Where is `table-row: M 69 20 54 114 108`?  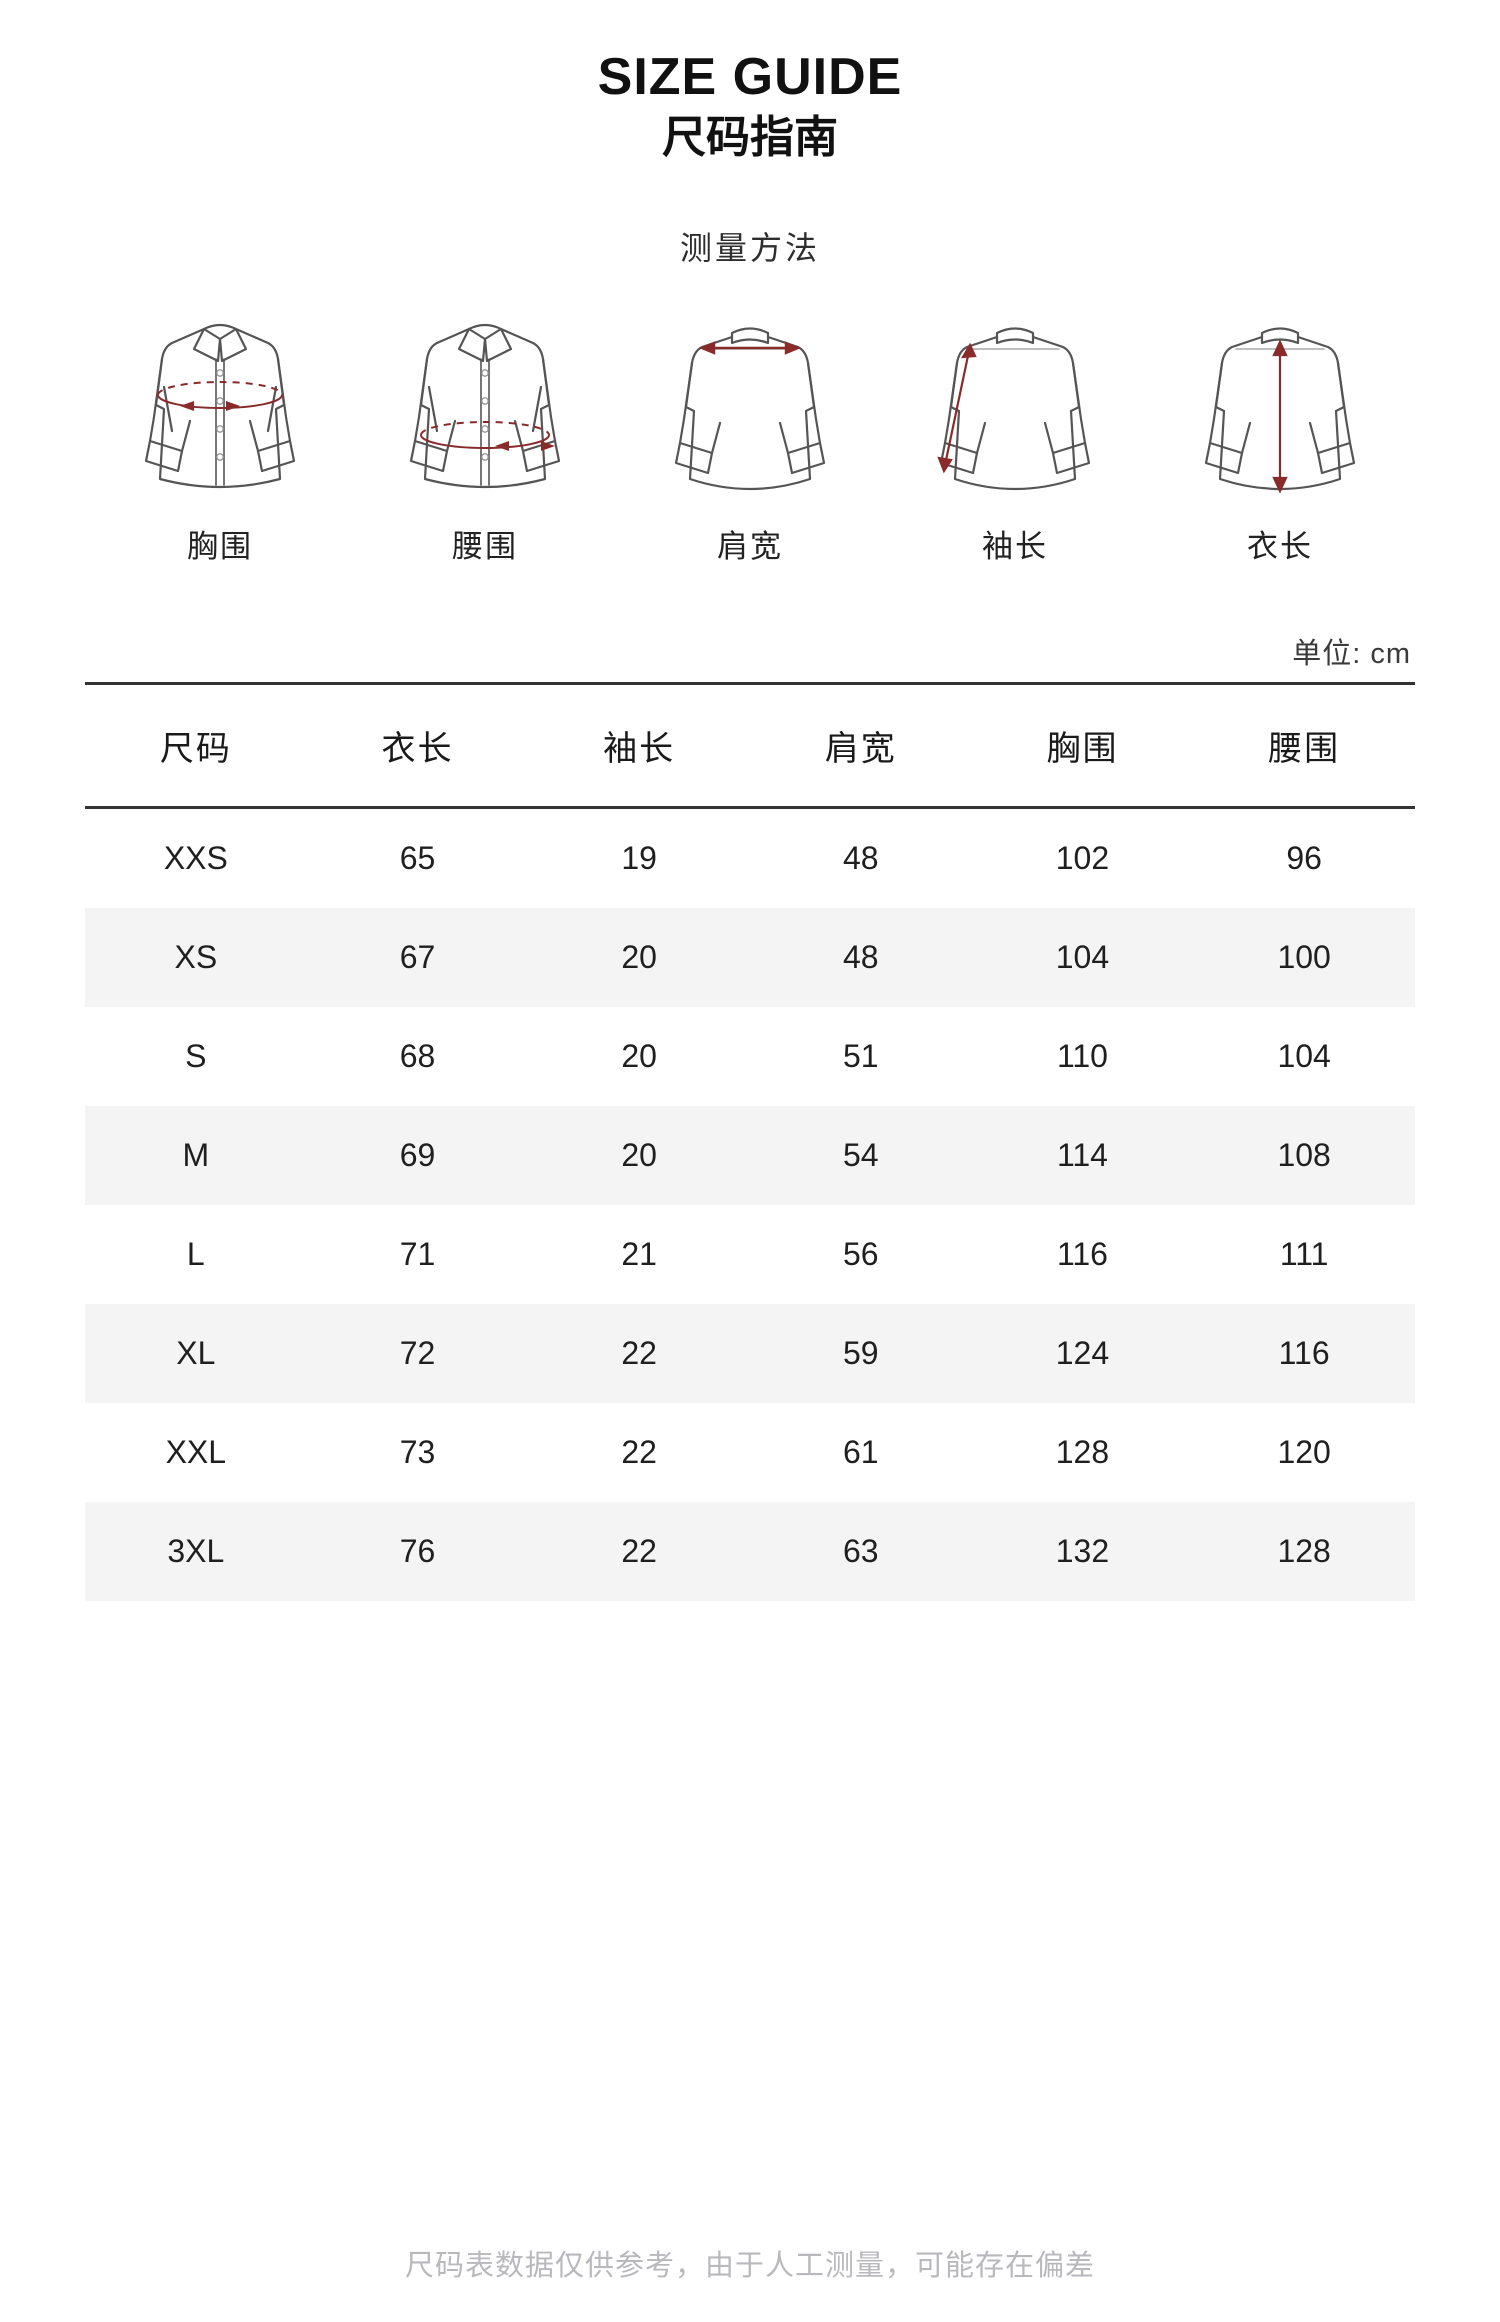
table-row: M 69 20 54 114 108 is located at coordinates (750, 1156).